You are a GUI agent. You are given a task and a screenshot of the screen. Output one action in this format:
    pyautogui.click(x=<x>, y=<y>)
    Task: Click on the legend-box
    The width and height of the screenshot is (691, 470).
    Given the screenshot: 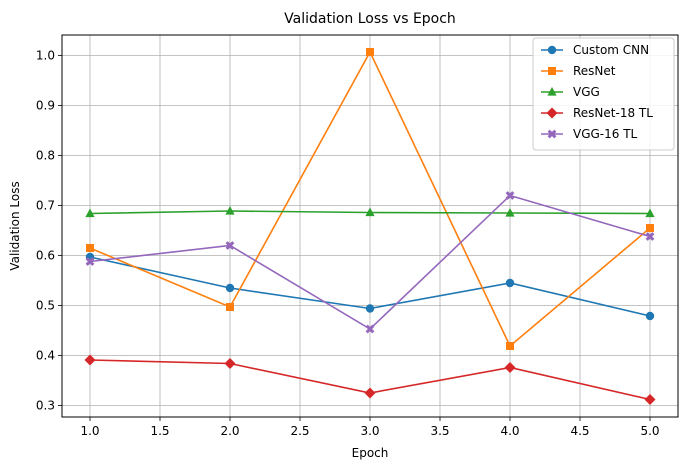 What is the action you would take?
    pyautogui.click(x=603, y=94)
    